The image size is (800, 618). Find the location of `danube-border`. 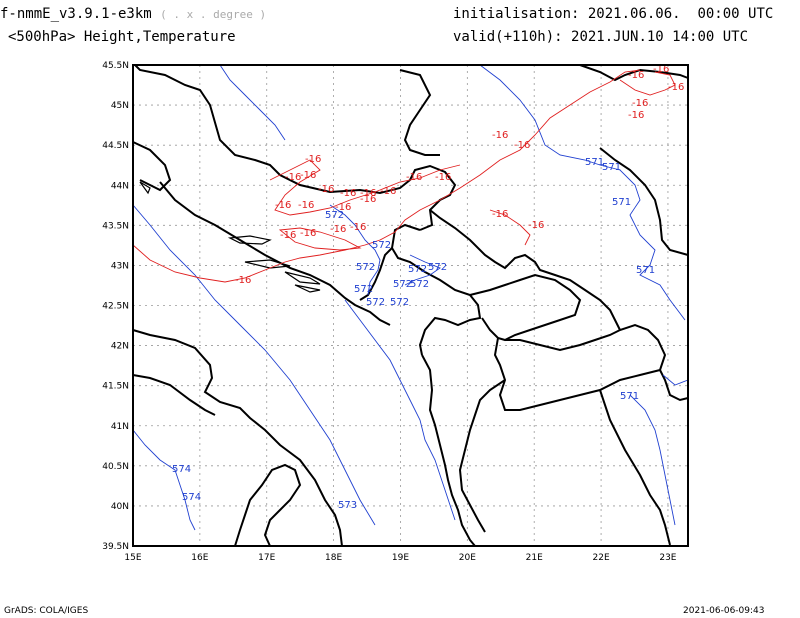

danube-border is located at coordinates (419, 112).